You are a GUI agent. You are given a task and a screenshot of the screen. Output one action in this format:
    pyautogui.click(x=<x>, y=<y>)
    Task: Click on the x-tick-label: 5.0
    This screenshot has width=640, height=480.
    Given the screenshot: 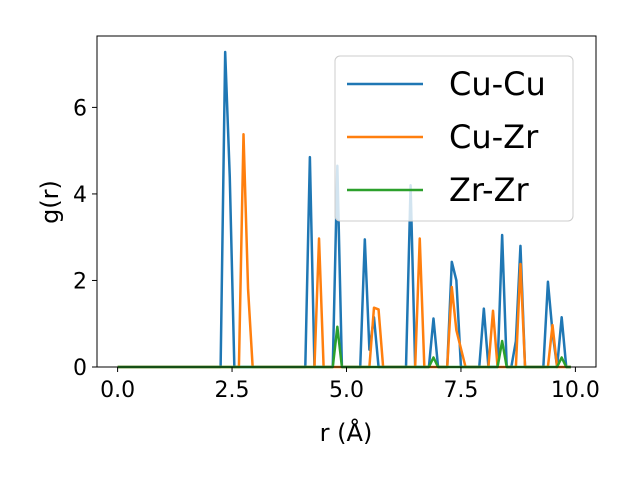 What is the action you would take?
    pyautogui.click(x=346, y=390)
    